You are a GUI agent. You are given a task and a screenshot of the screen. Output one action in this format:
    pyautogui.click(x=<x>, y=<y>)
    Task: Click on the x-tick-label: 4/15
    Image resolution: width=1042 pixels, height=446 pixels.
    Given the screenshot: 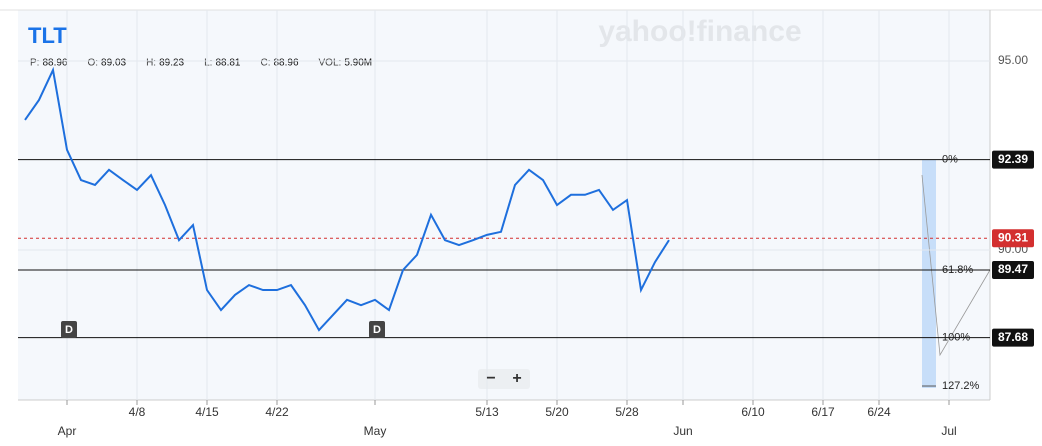 What is the action you would take?
    pyautogui.click(x=207, y=412)
    